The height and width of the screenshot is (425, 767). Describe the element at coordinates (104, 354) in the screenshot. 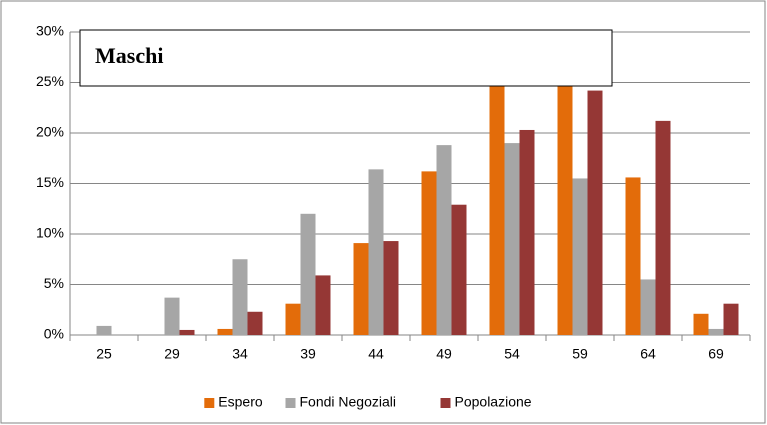

I see `x-tick-label: 25` at that location.